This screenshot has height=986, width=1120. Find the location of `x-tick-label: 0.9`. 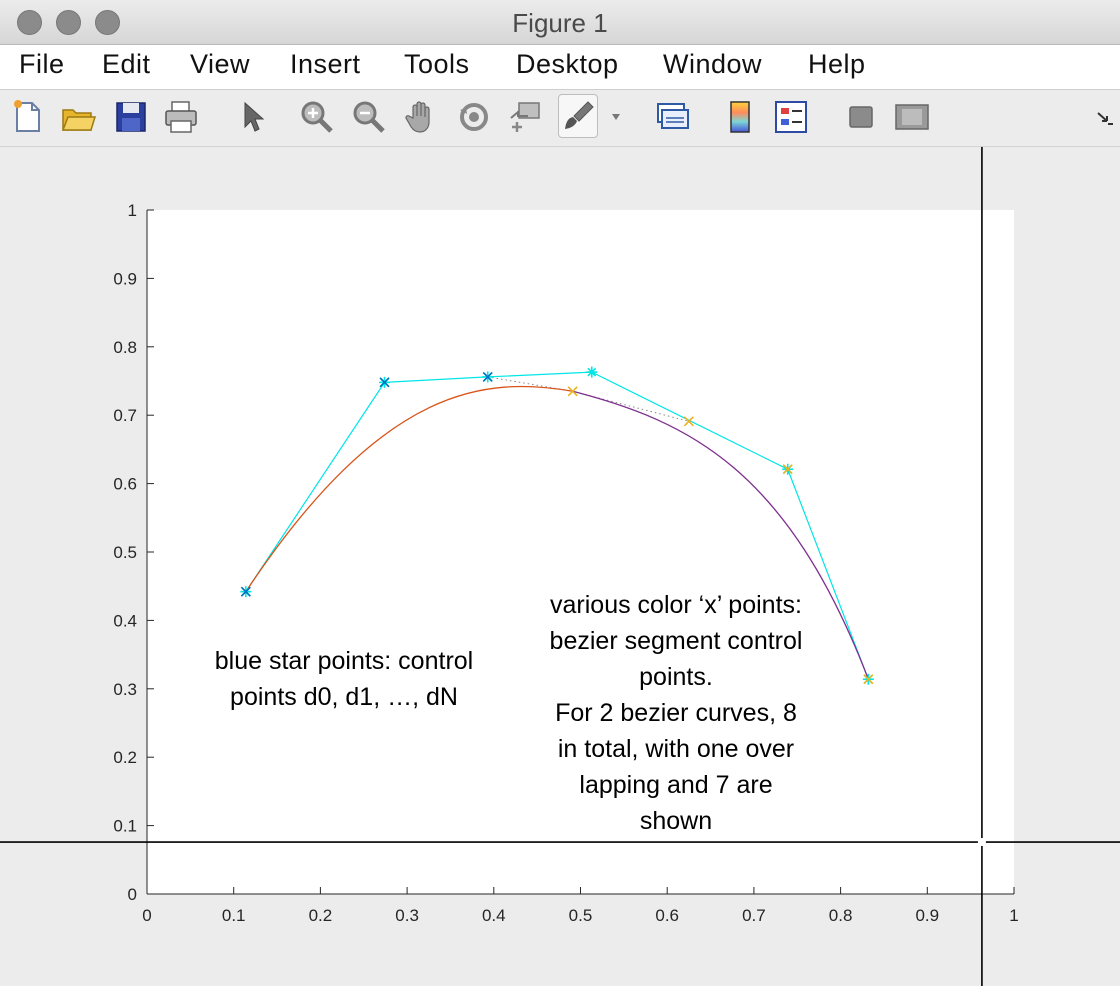

x-tick-label: 0.9 is located at coordinates (927, 915).